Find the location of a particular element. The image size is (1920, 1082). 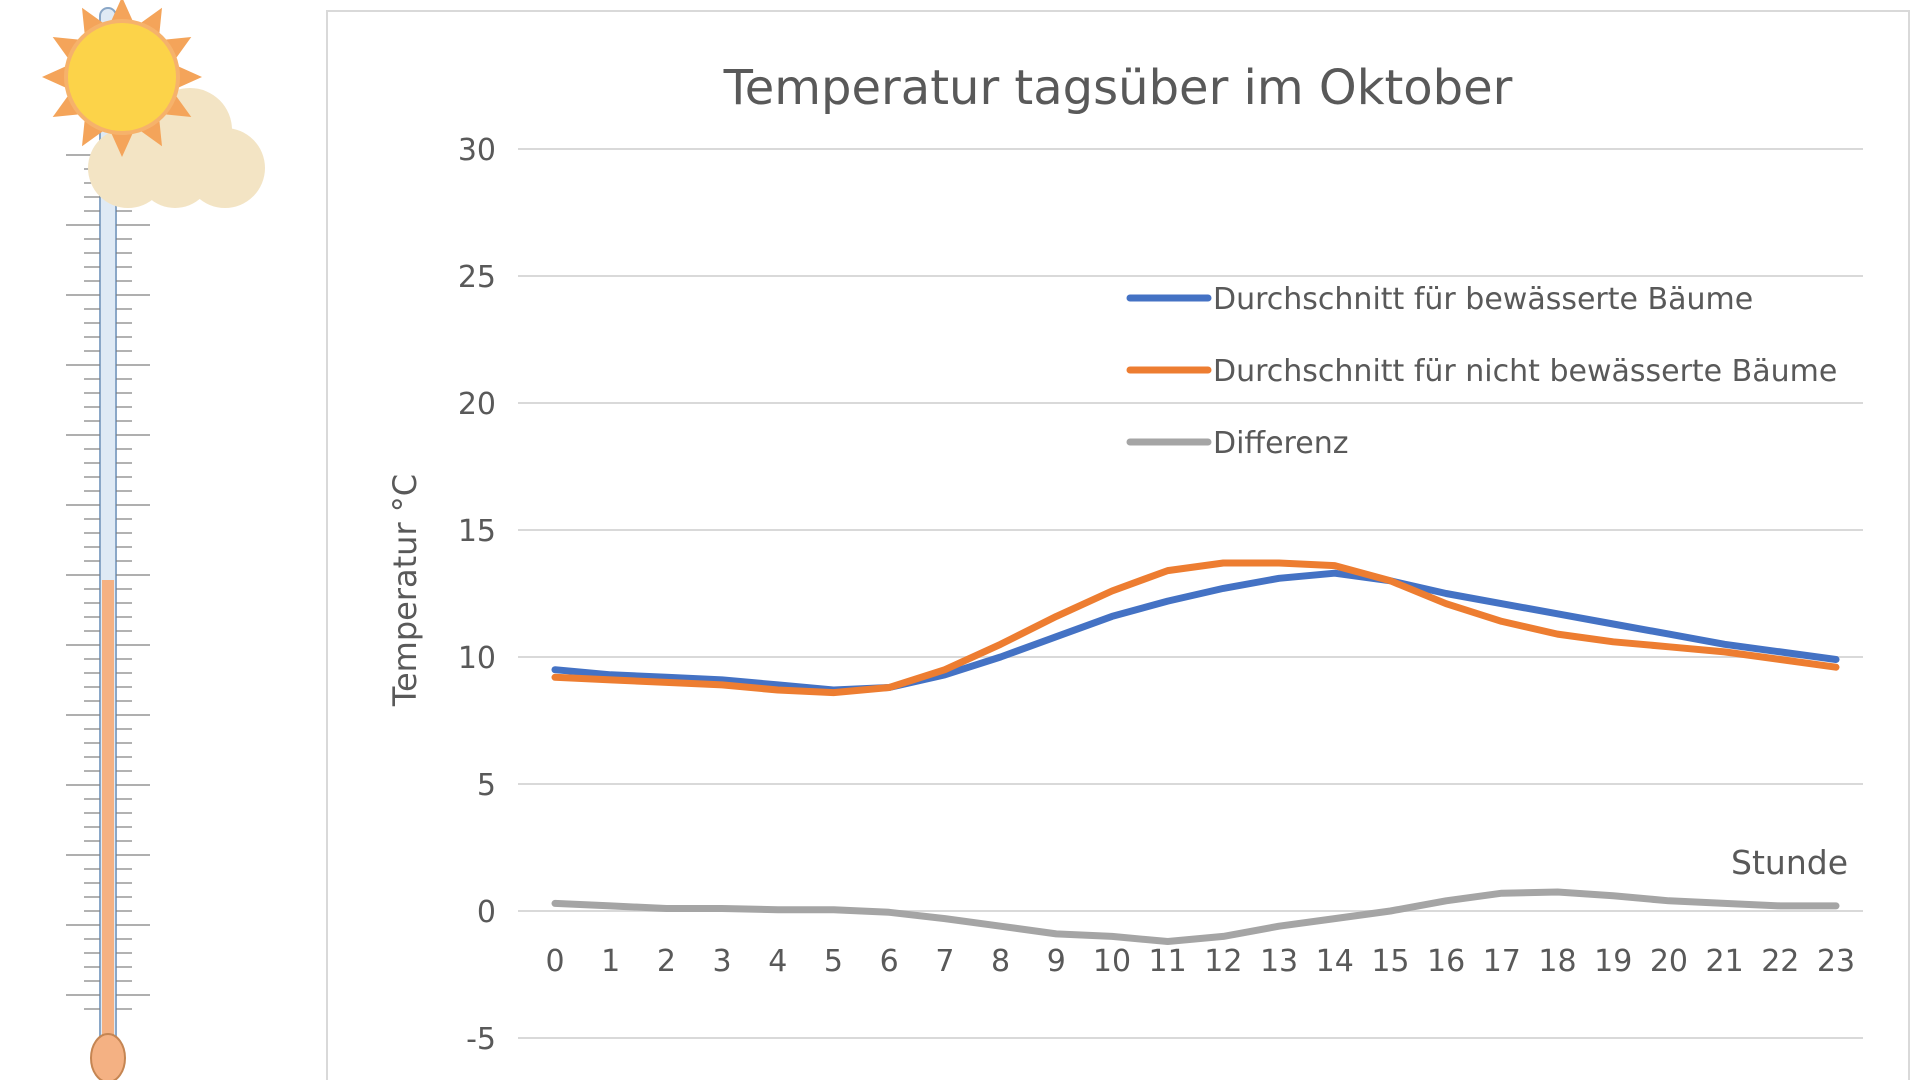

y-tick-label: 0 is located at coordinates (486, 912).